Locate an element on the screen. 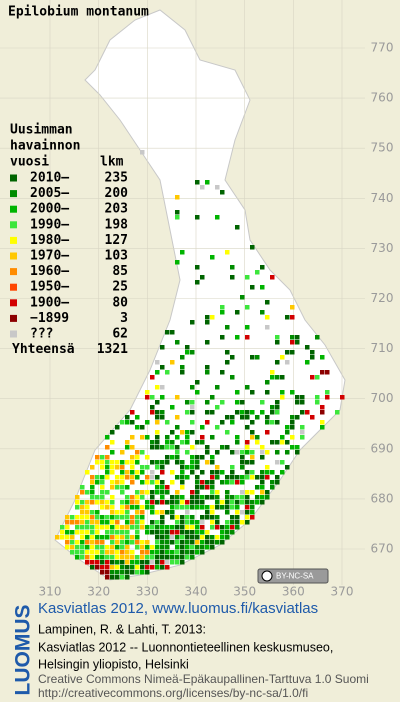 The width and height of the screenshot is (400, 702). x-tick-label: 350 is located at coordinates (244, 592).